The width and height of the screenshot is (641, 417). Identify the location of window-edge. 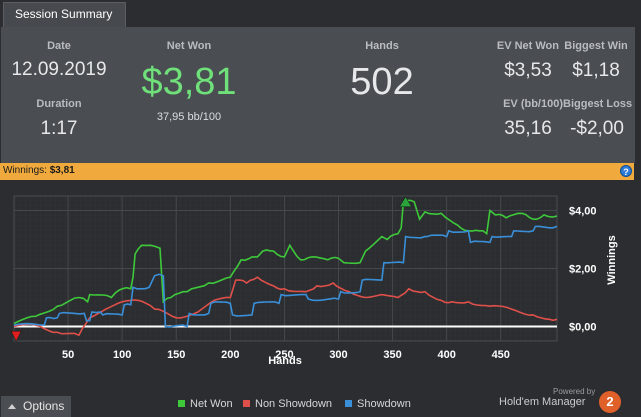
(638, 210).